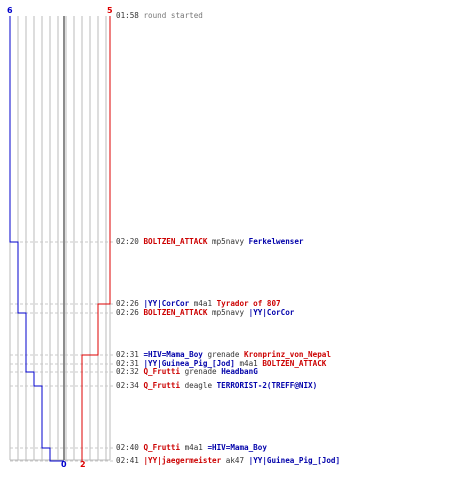 The width and height of the screenshot is (450, 500). Describe the element at coordinates (173, 354) in the screenshot. I see `event-killer: =HIV=Mama_Boy` at that location.